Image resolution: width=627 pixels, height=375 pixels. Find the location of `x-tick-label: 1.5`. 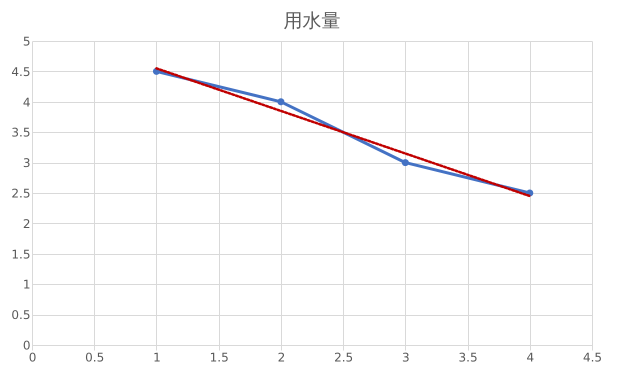

x-tick-label: 1.5 is located at coordinates (219, 357).